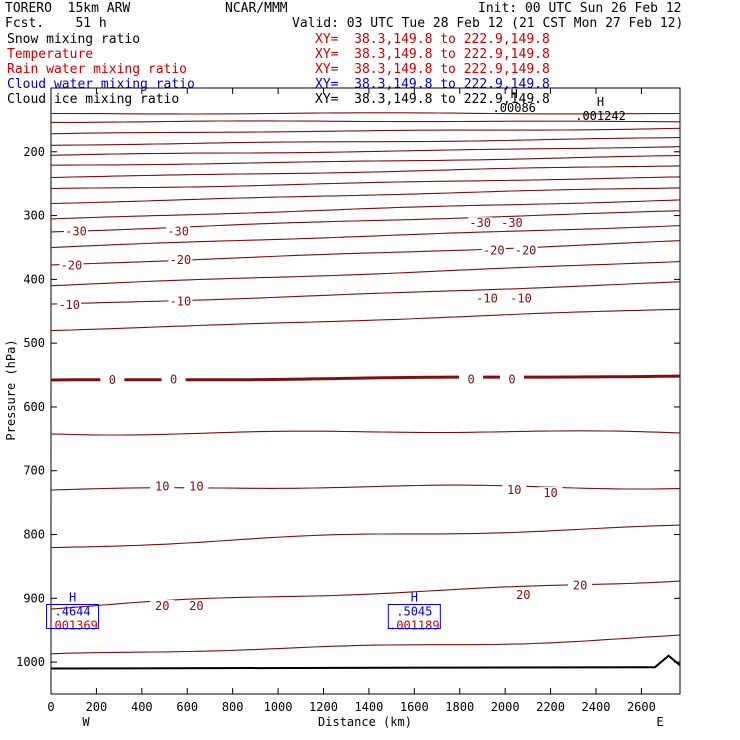 The image size is (740, 740). Describe the element at coordinates (34, 471) in the screenshot. I see `y-tick-label: 700` at that location.